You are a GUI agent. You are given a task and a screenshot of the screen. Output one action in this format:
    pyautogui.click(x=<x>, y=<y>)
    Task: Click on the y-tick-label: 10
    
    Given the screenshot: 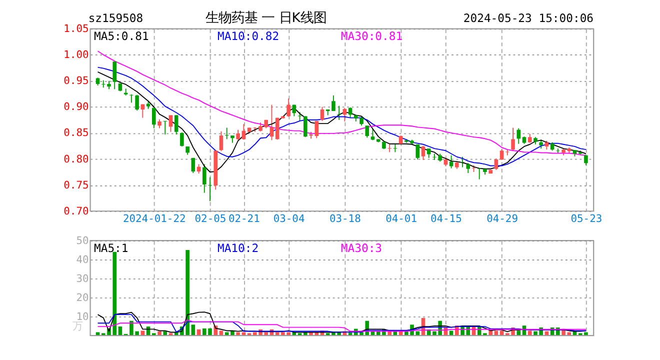 What is the action you would take?
    pyautogui.click(x=82, y=316)
    